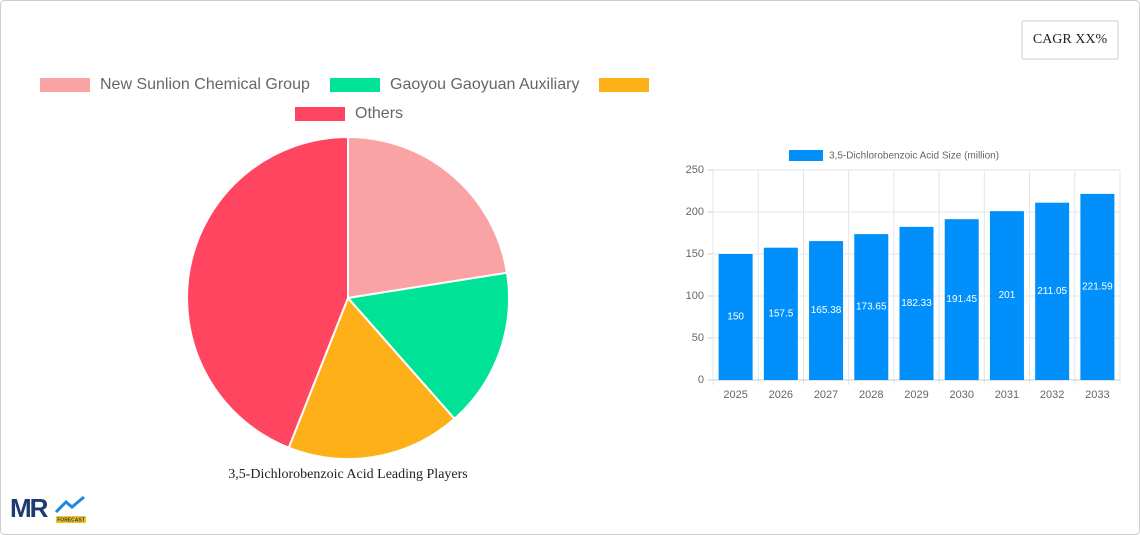 The width and height of the screenshot is (1140, 535). What do you see at coordinates (781, 395) in the screenshot?
I see `x-tick-label: 2026` at bounding box center [781, 395].